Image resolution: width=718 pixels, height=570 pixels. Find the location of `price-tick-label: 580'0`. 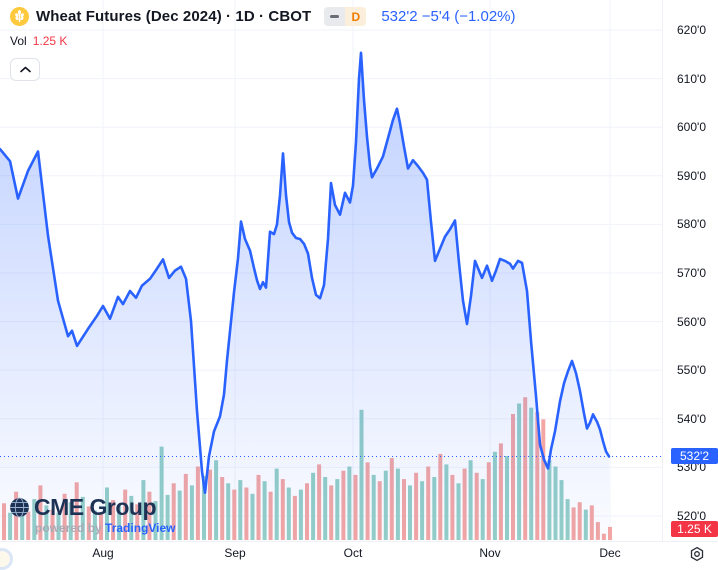

price-tick-label: 580'0 is located at coordinates (691, 224).